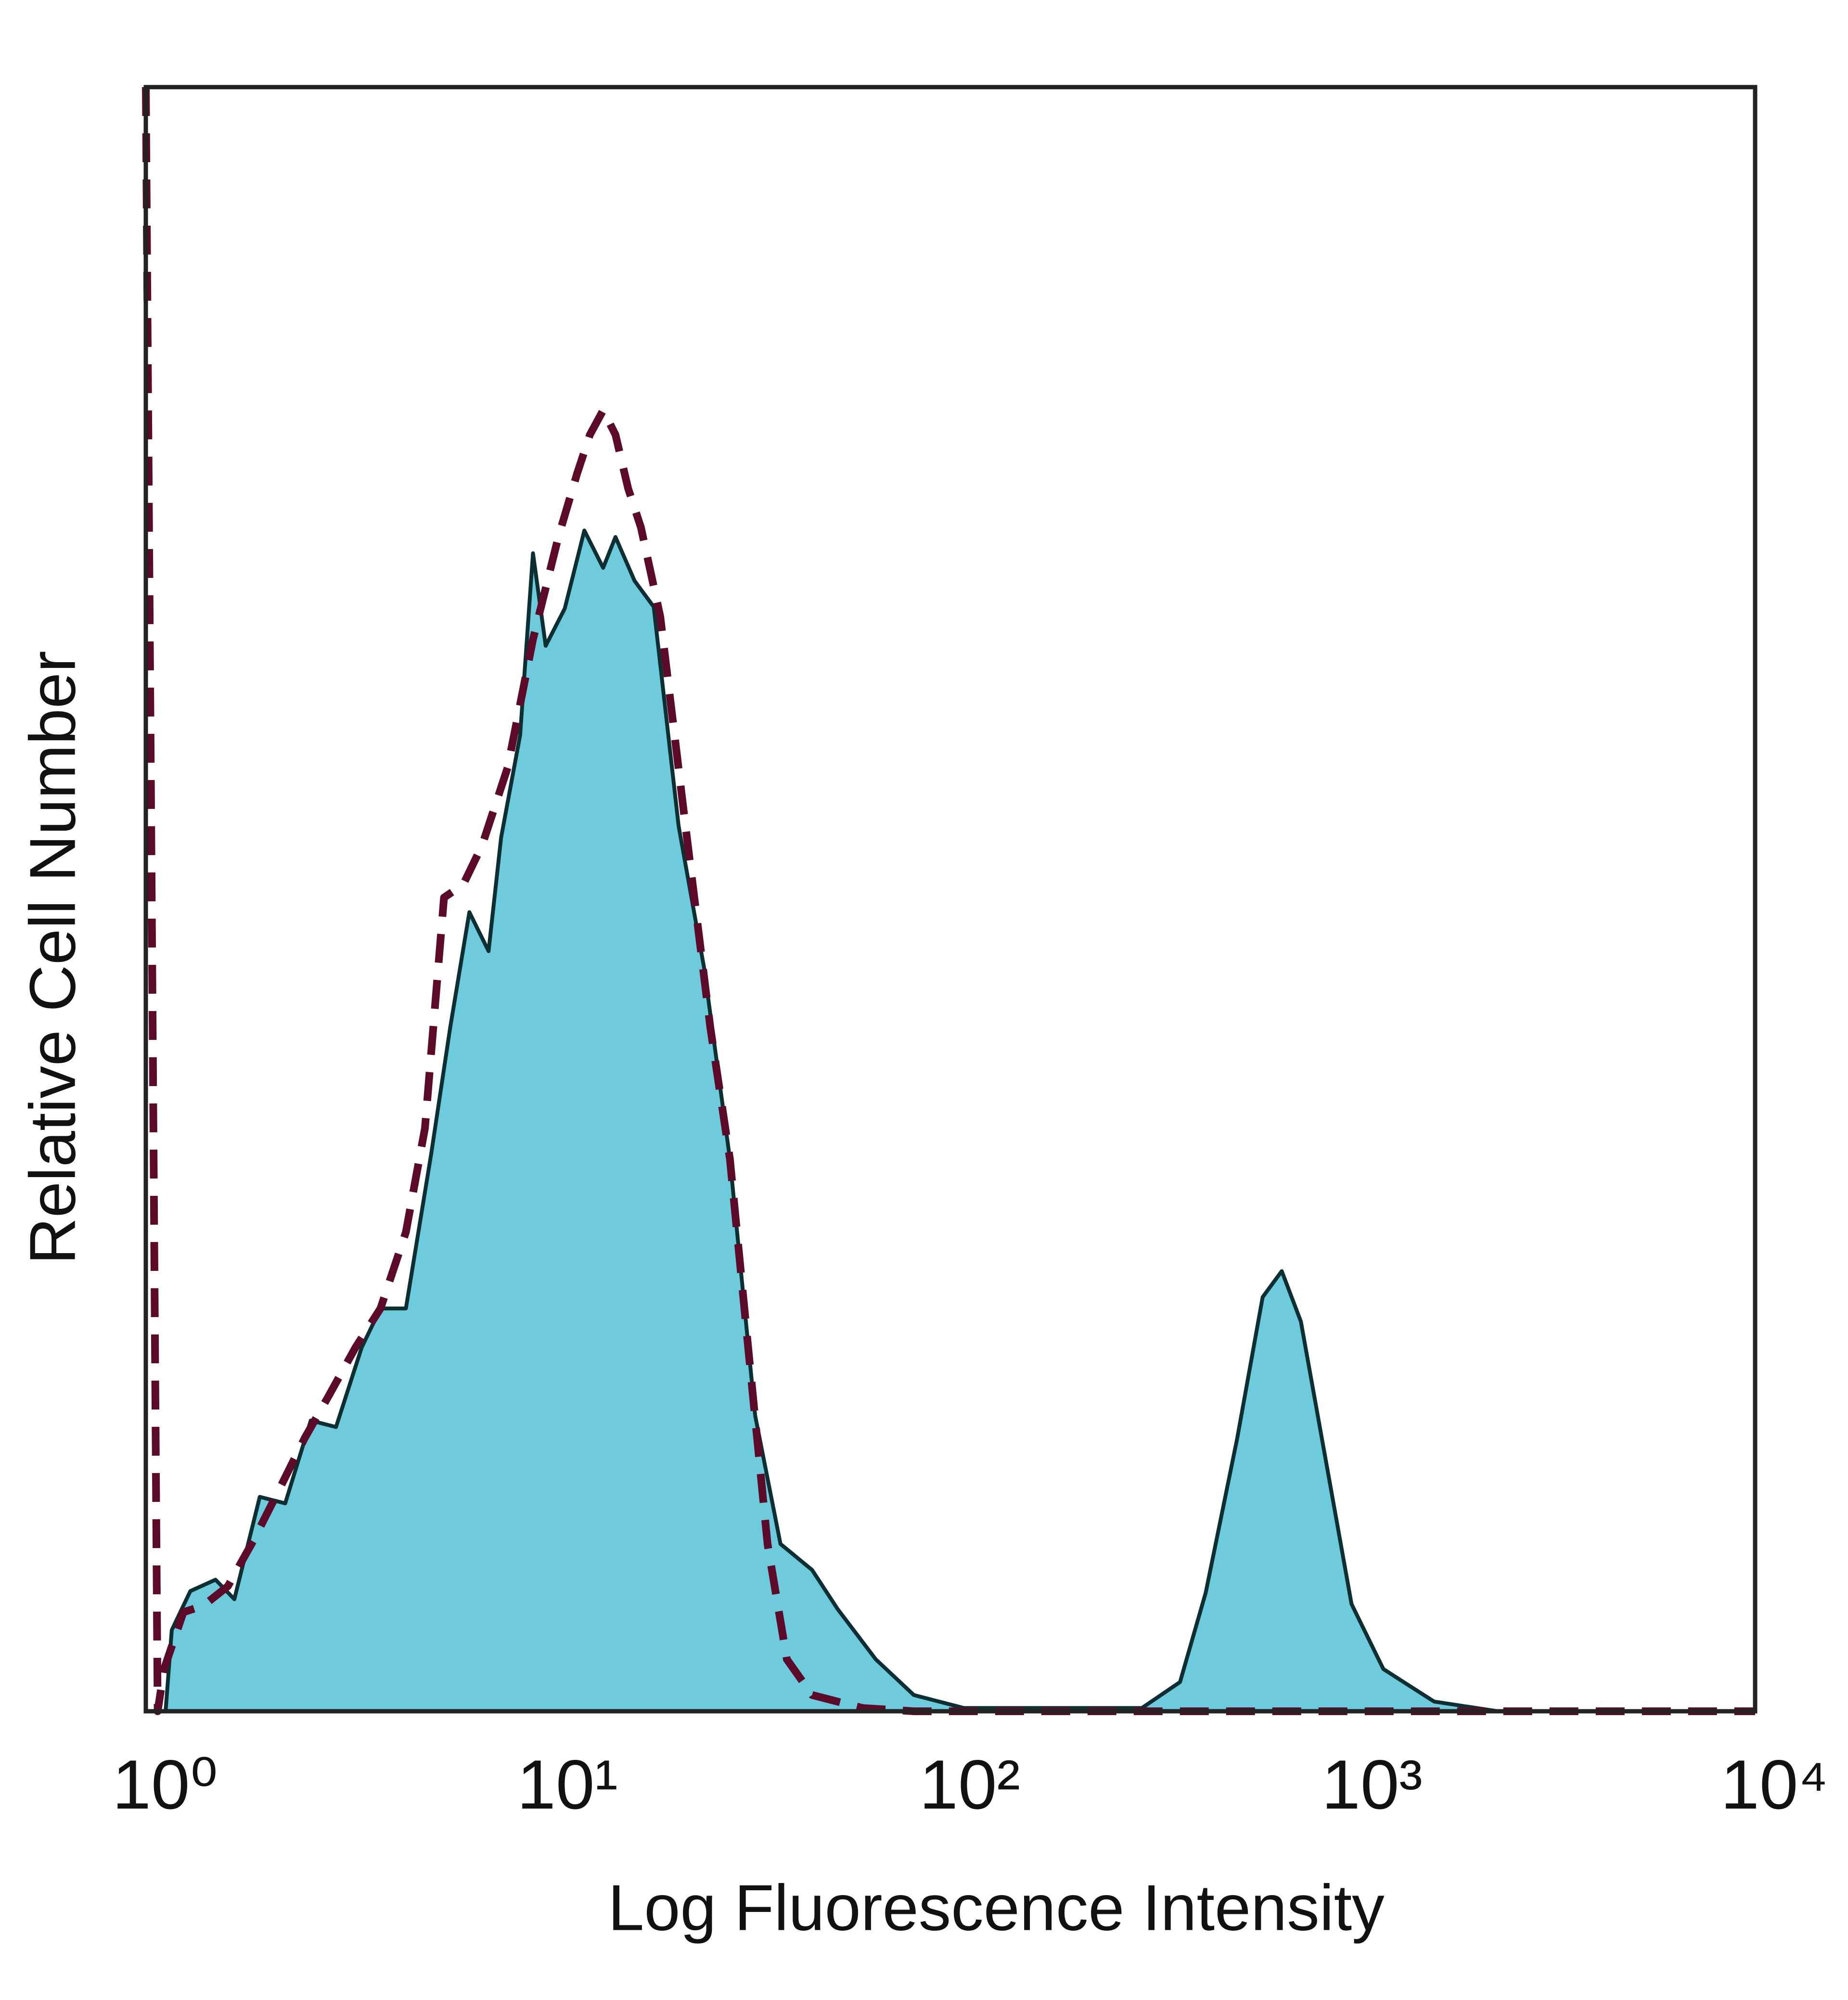  What do you see at coordinates (1774, 1784) in the screenshot?
I see `x-tick-label: 10⁴` at bounding box center [1774, 1784].